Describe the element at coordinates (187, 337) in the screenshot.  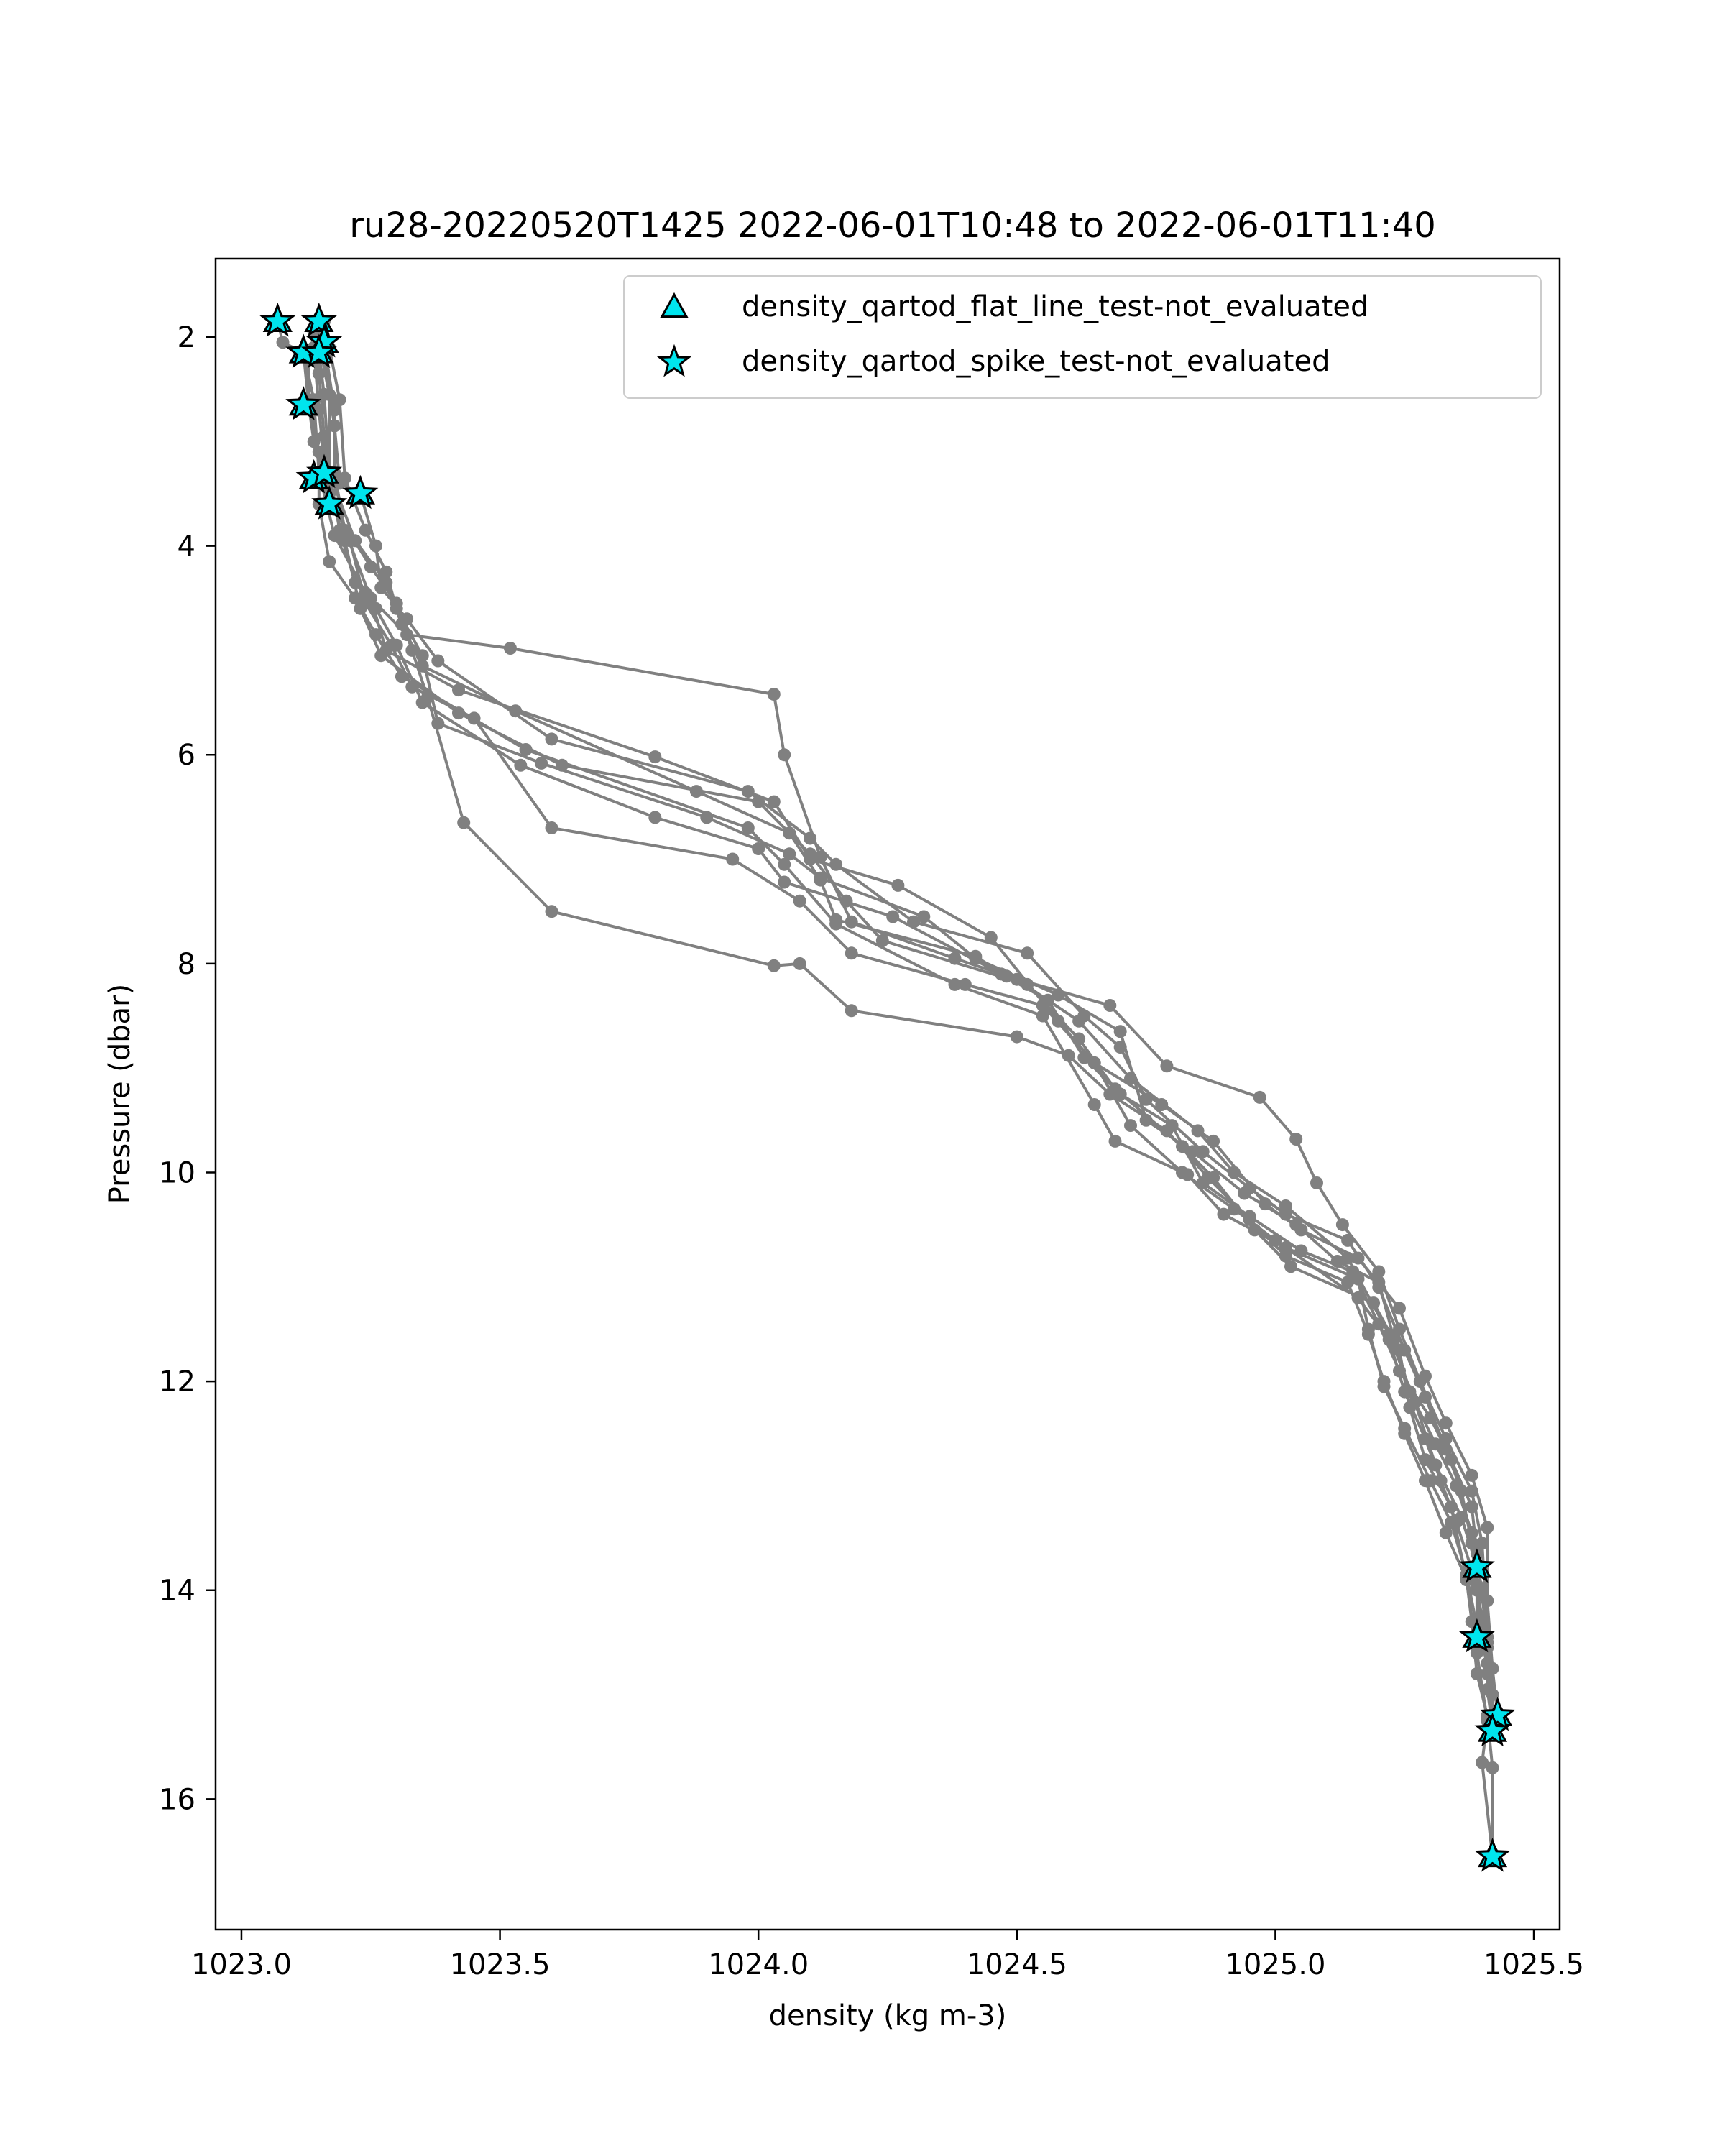
I see `y-tick-label: 2` at that location.